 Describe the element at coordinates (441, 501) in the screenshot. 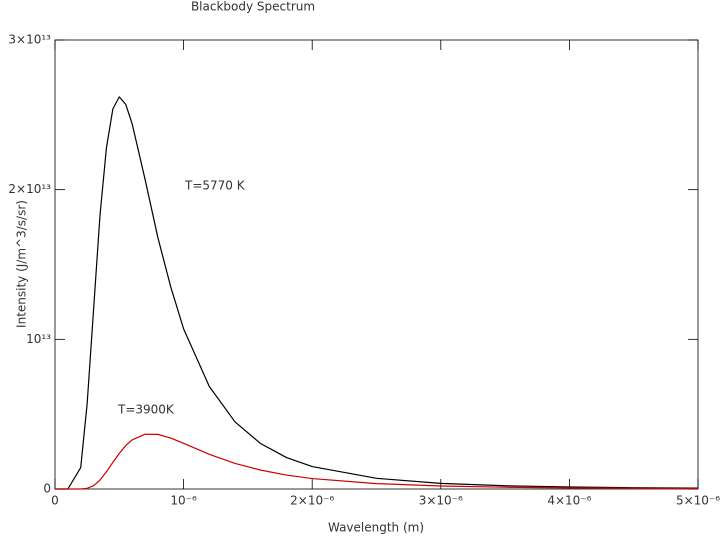

I see `x-tick-label: 3×10⁻⁶` at that location.